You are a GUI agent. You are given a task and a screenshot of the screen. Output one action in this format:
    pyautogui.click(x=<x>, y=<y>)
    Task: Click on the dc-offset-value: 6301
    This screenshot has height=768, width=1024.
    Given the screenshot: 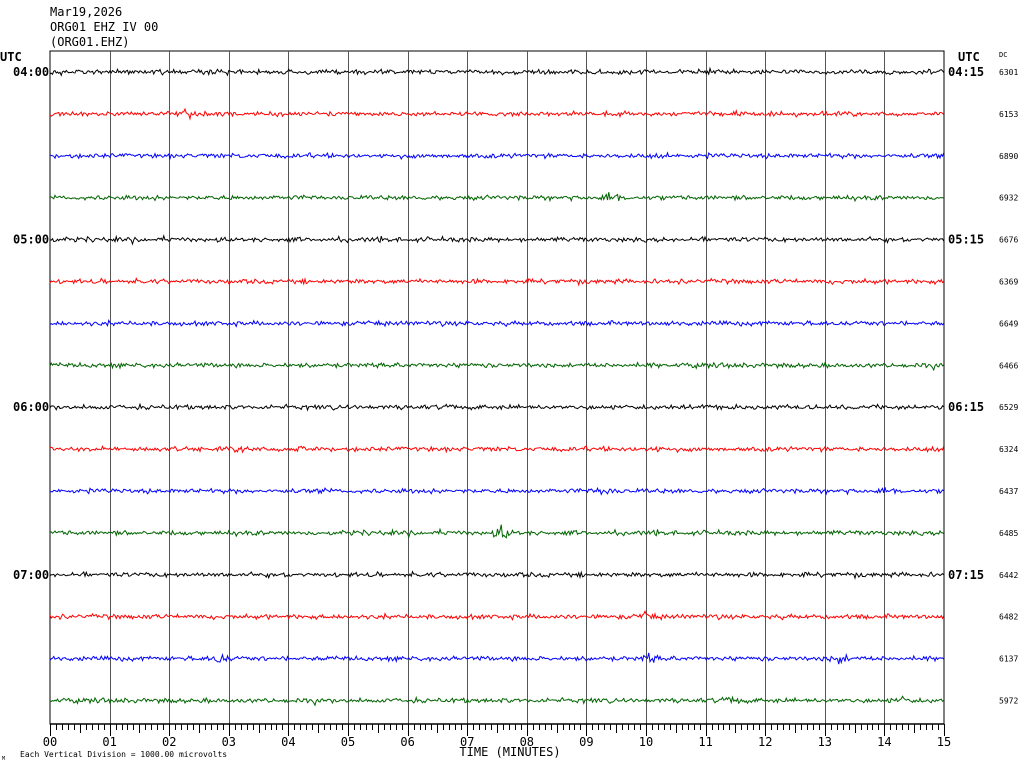 What is the action you would take?
    pyautogui.click(x=1008, y=72)
    